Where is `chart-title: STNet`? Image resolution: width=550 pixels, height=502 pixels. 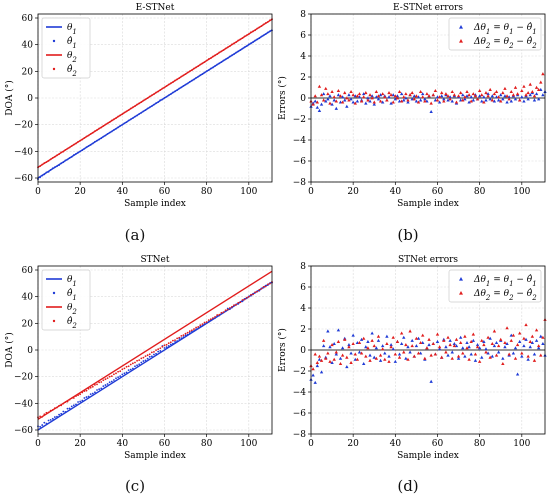
chart-title: STNet is located at coordinates (155, 260).